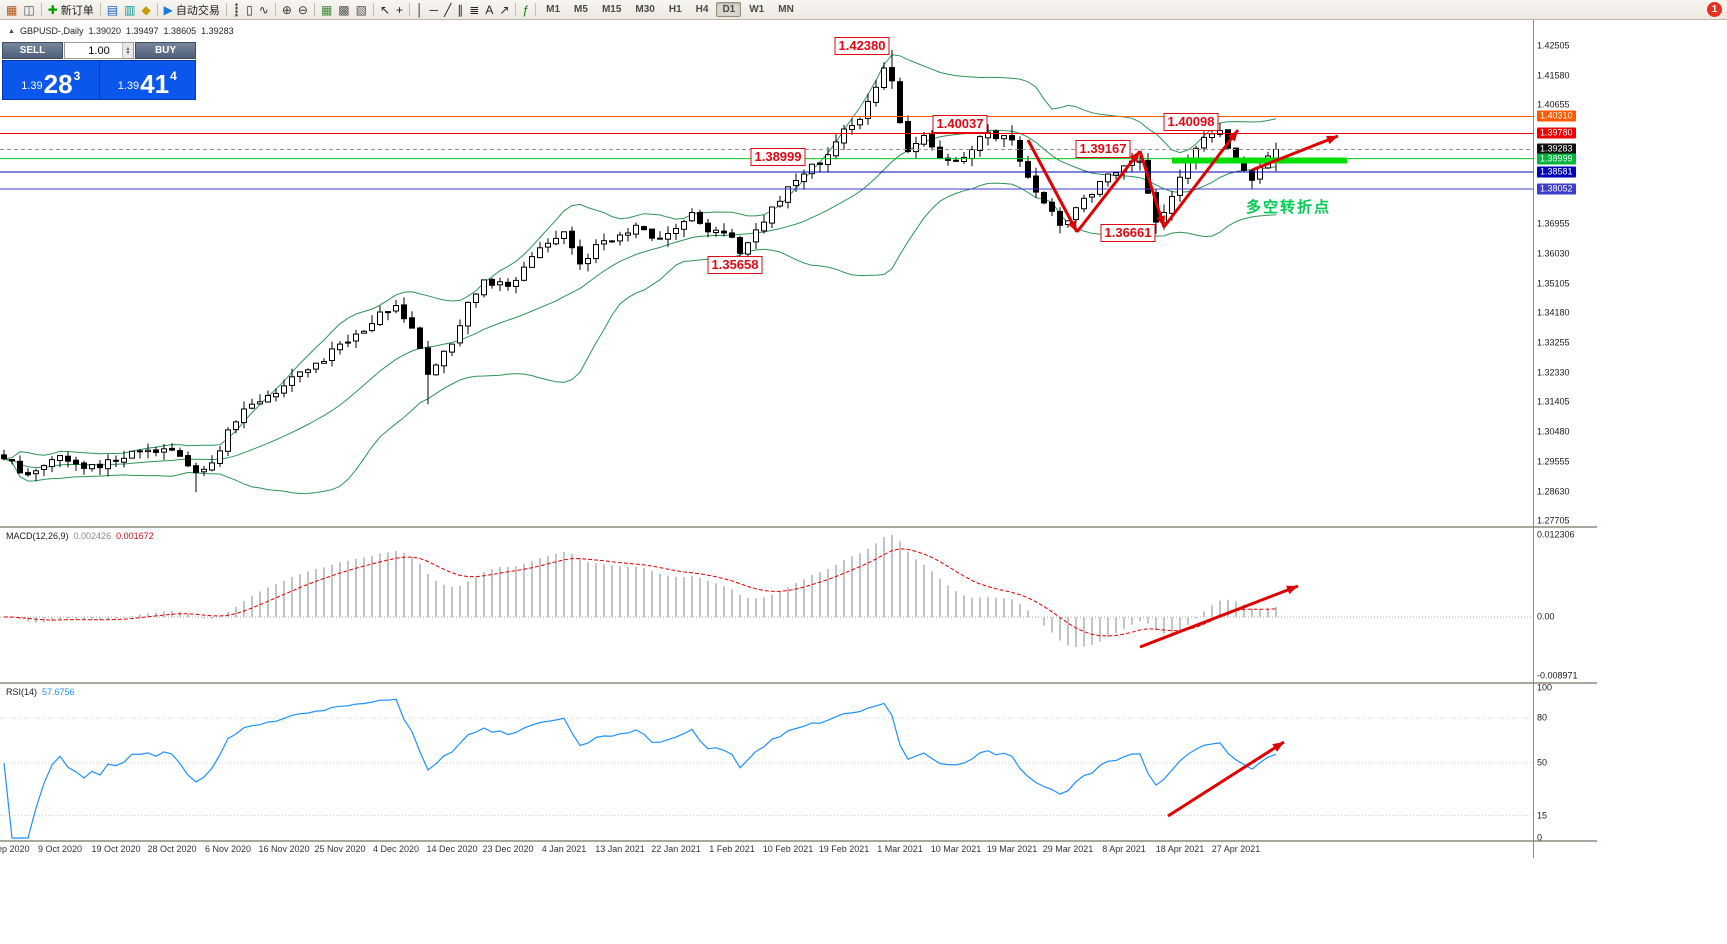  Describe the element at coordinates (735, 265) in the screenshot. I see `price-annotation-box: 1.35658` at that location.